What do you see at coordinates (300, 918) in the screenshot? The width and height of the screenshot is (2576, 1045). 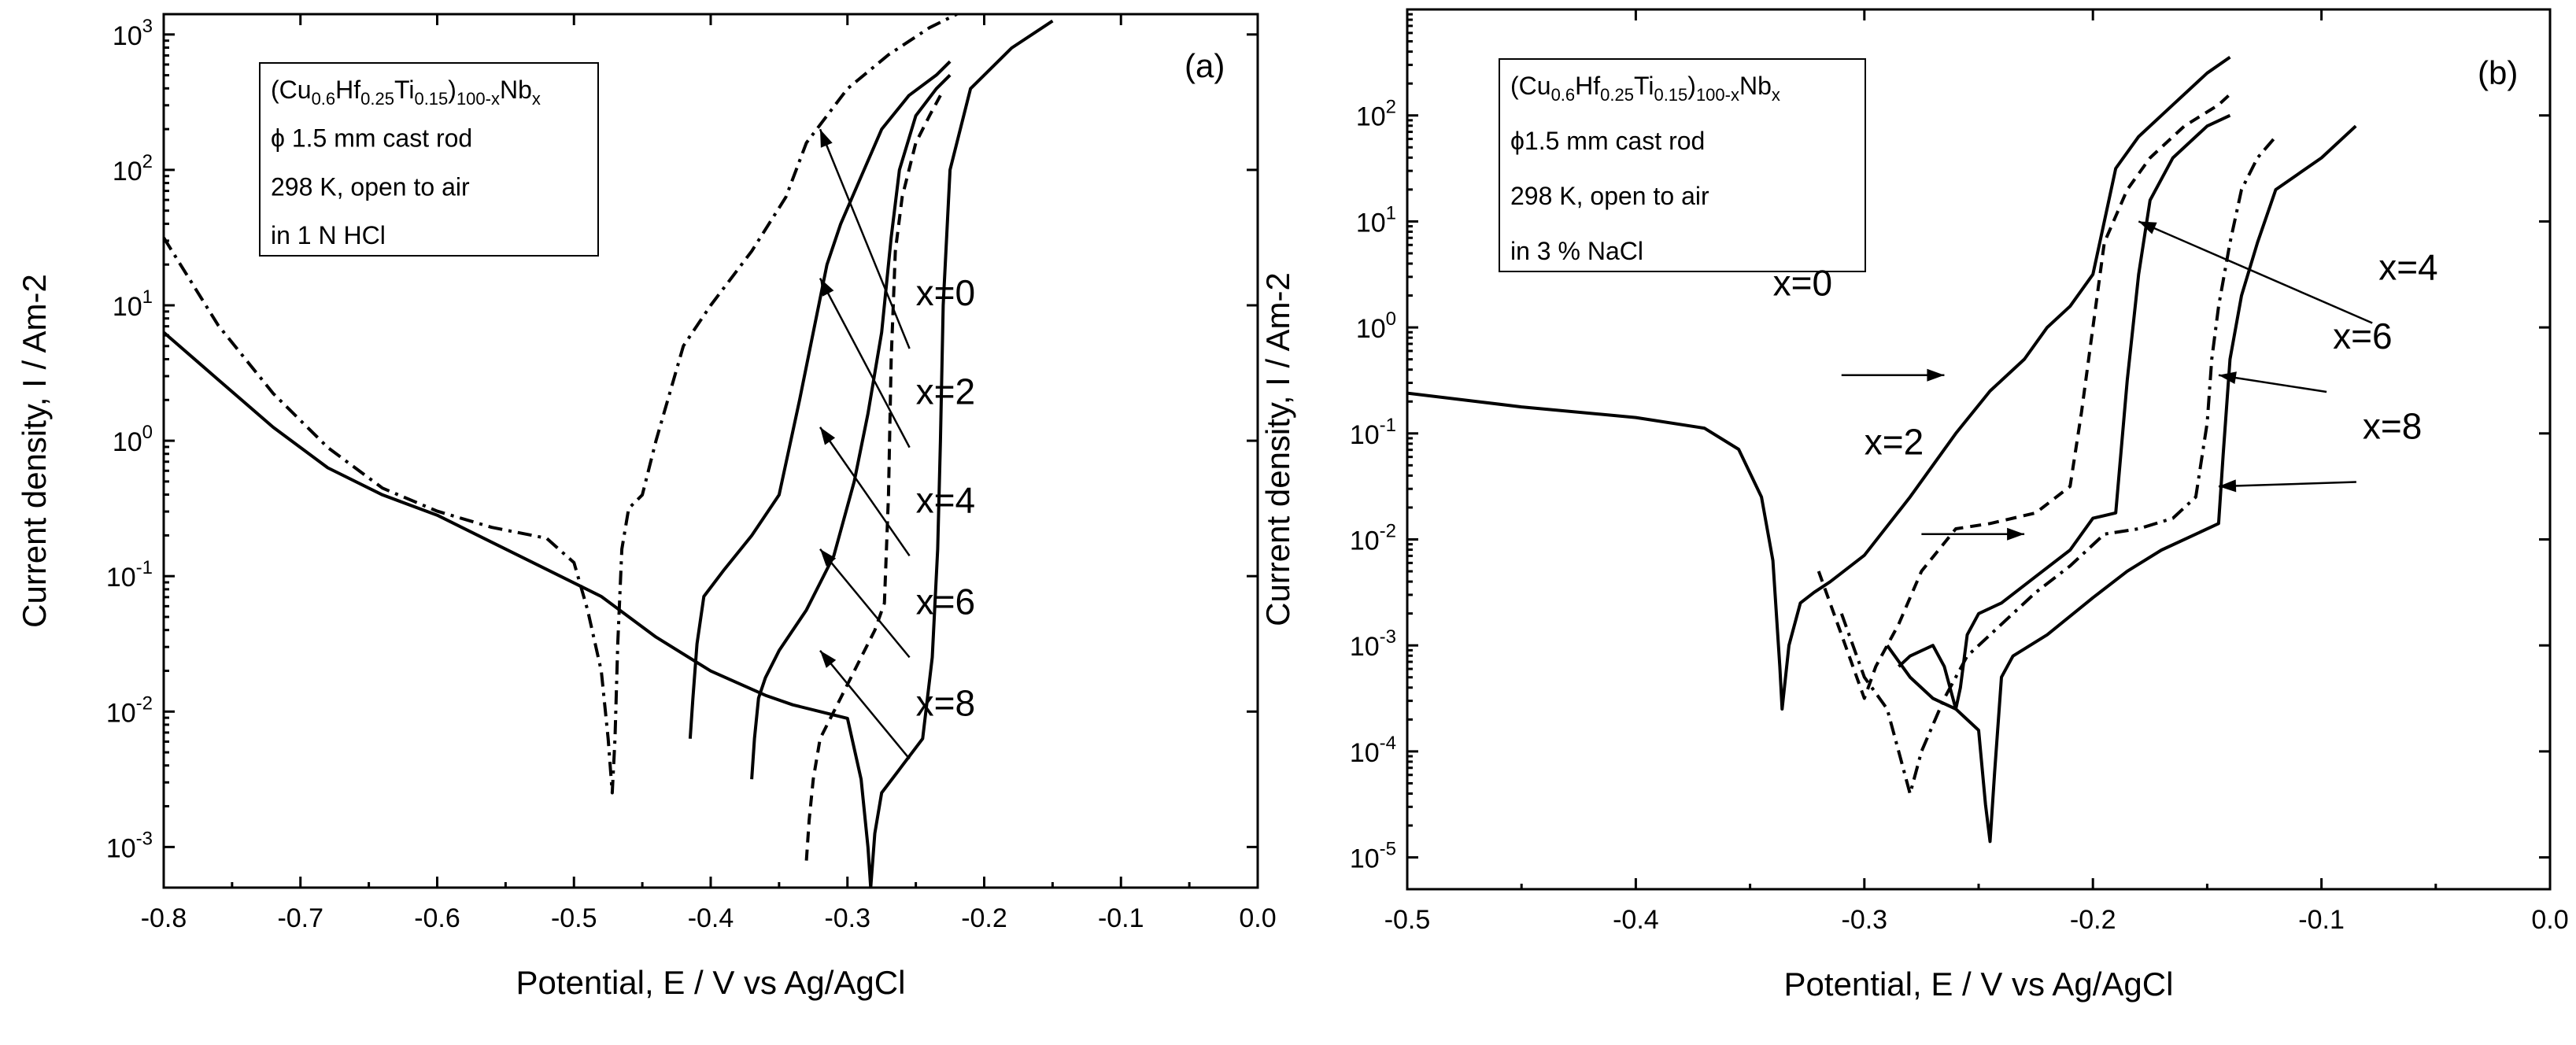 I see `x-tick-label: -0.7` at bounding box center [300, 918].